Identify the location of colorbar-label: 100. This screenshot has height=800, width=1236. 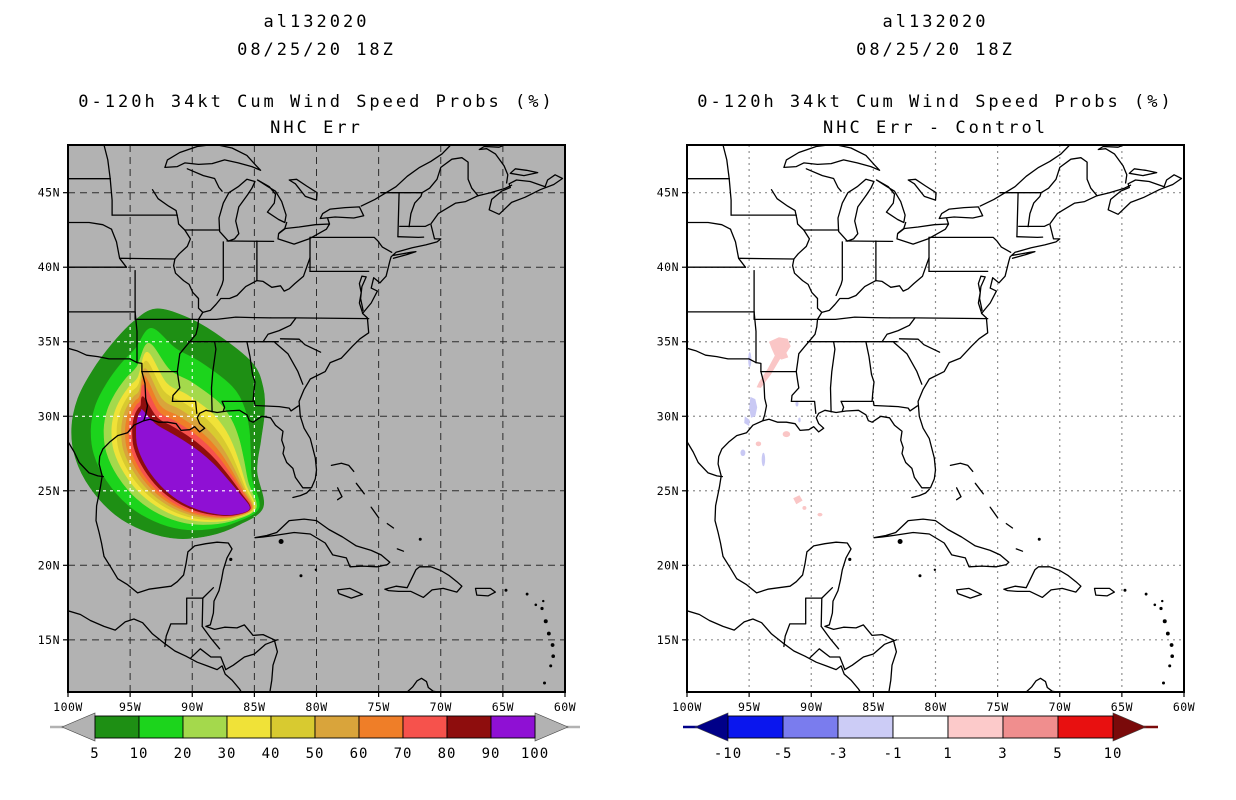
(535, 754).